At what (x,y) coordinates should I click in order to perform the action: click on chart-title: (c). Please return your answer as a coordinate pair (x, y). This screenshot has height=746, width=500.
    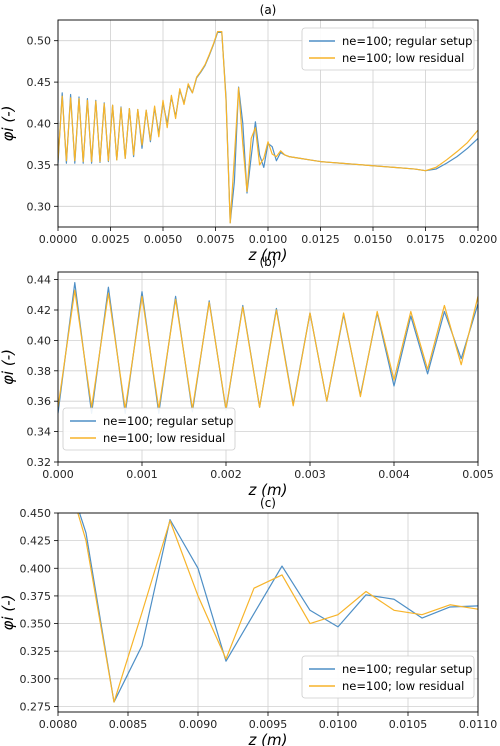
    Looking at the image, I should click on (268, 503).